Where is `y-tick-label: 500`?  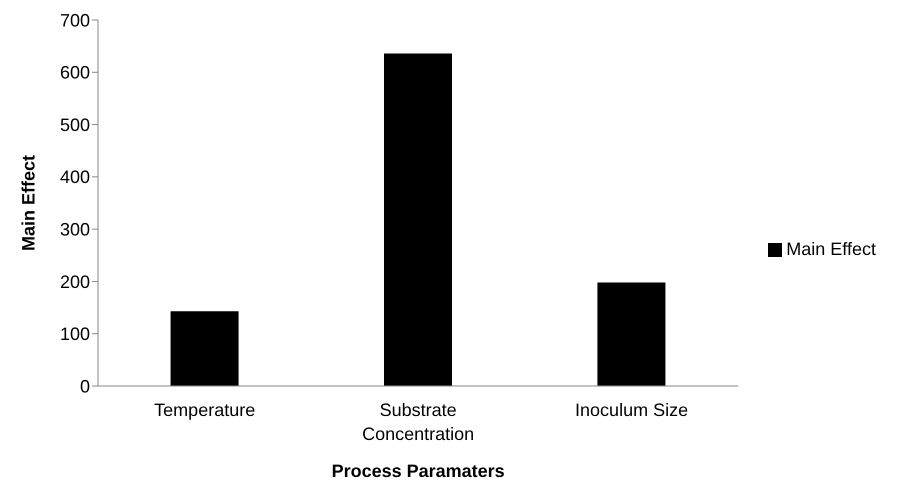 y-tick-label: 500 is located at coordinates (75, 124).